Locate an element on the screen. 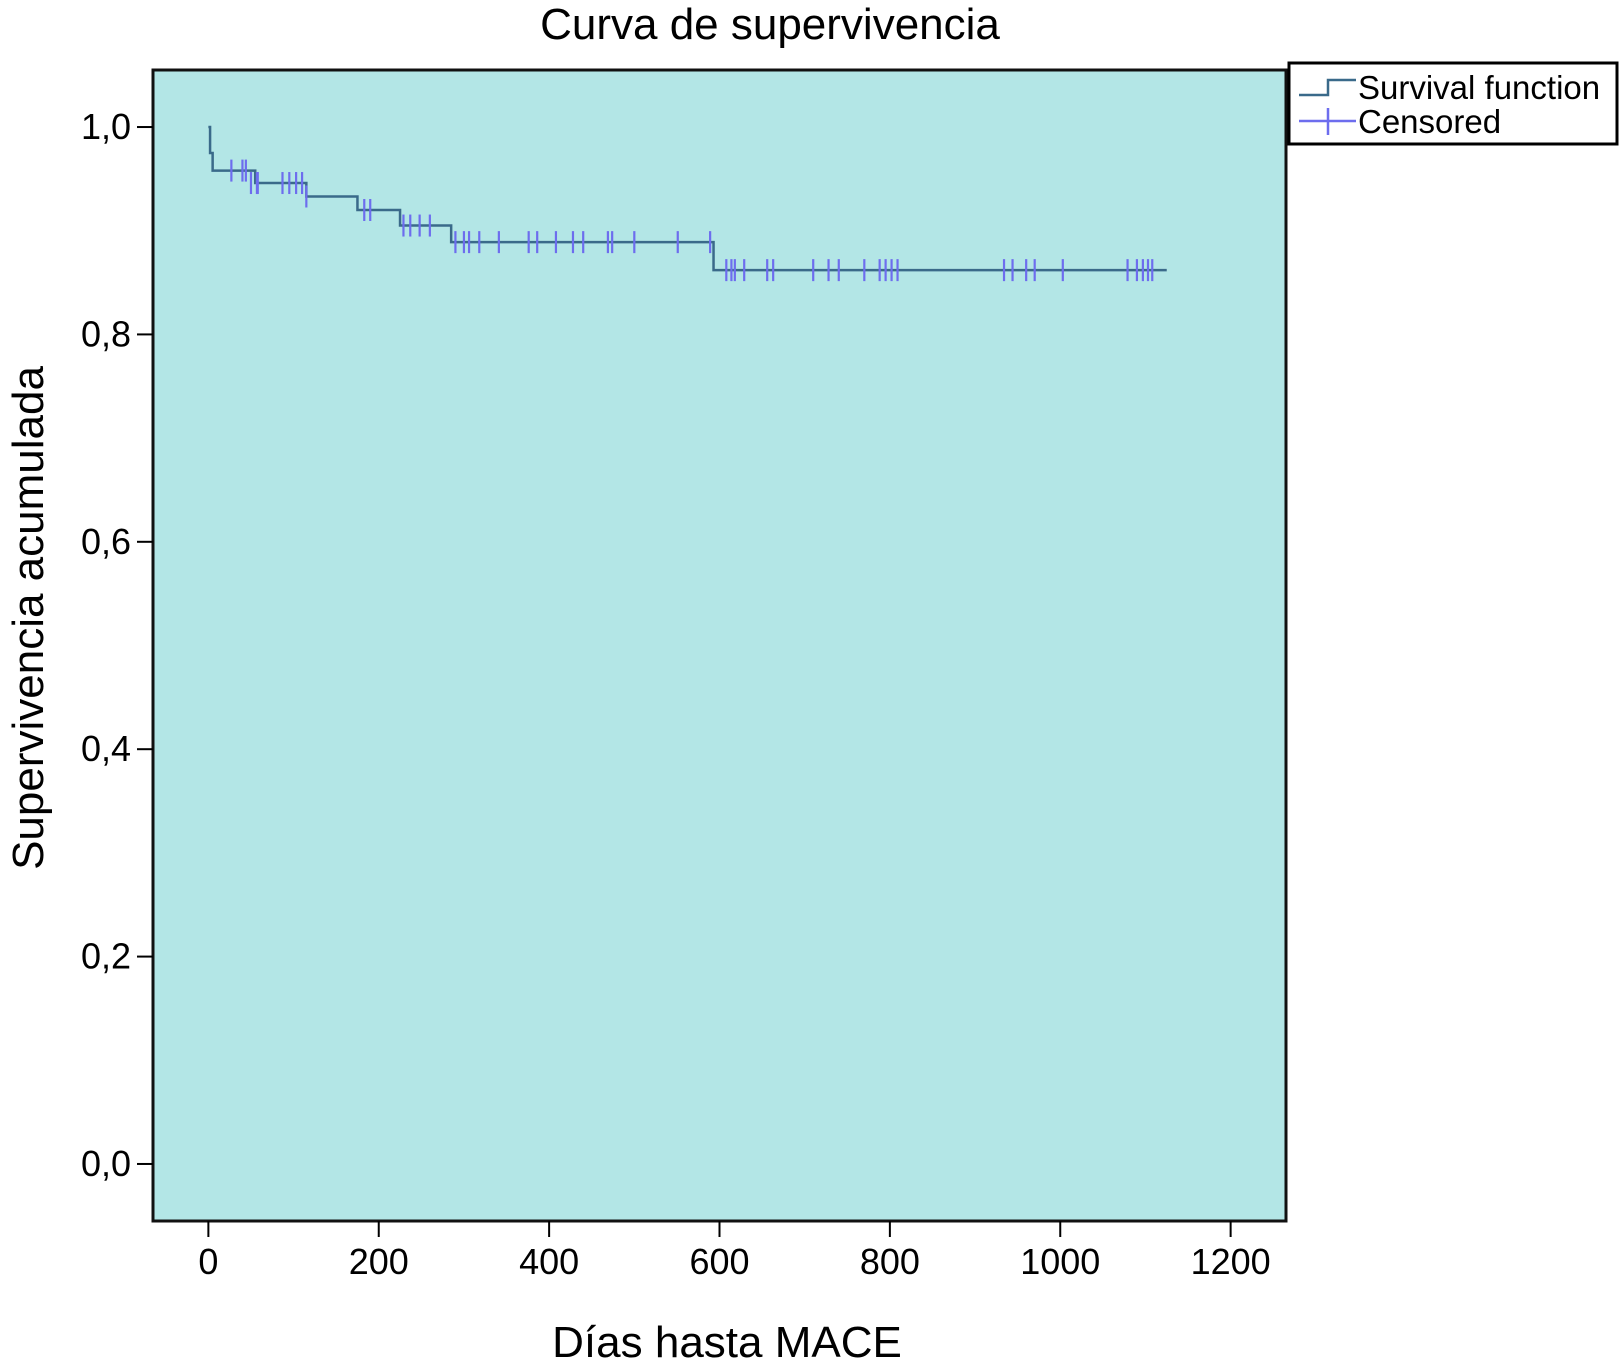 The width and height of the screenshot is (1623, 1368). x-axis: 0 200 400 600 800 1000 1200 is located at coordinates (734, 1251).